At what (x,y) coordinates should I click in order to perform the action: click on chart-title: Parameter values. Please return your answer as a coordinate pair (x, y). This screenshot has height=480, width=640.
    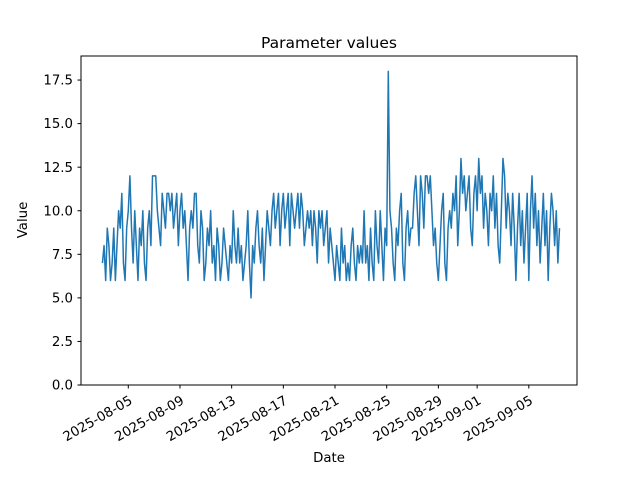
    Looking at the image, I should click on (329, 43).